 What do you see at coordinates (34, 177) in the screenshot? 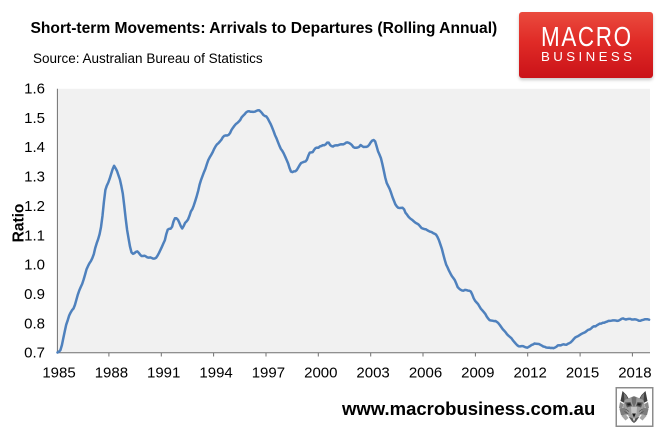
I see `svg-text: 1.3` at bounding box center [34, 177].